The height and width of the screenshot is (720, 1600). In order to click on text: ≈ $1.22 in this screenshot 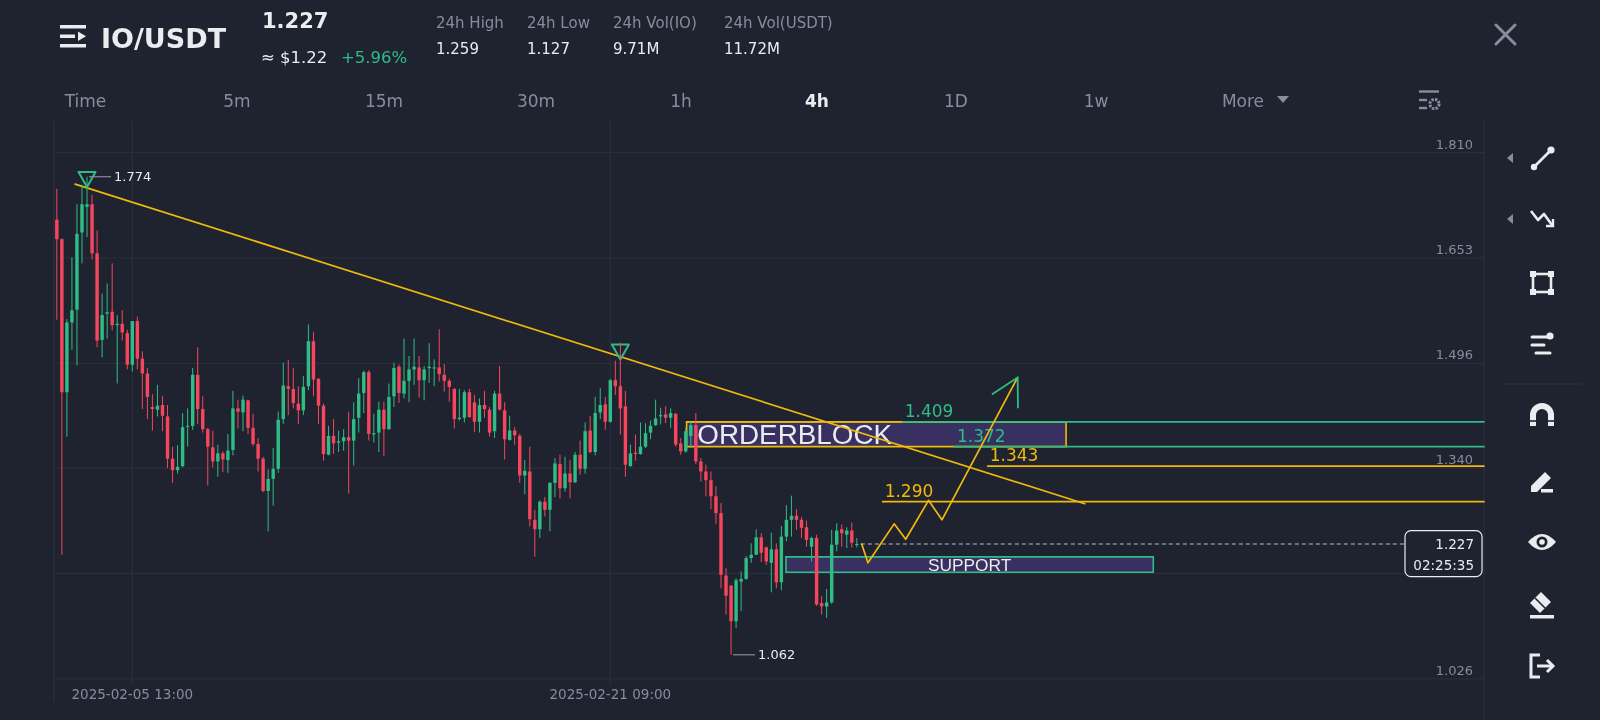, I will do `click(294, 57)`.